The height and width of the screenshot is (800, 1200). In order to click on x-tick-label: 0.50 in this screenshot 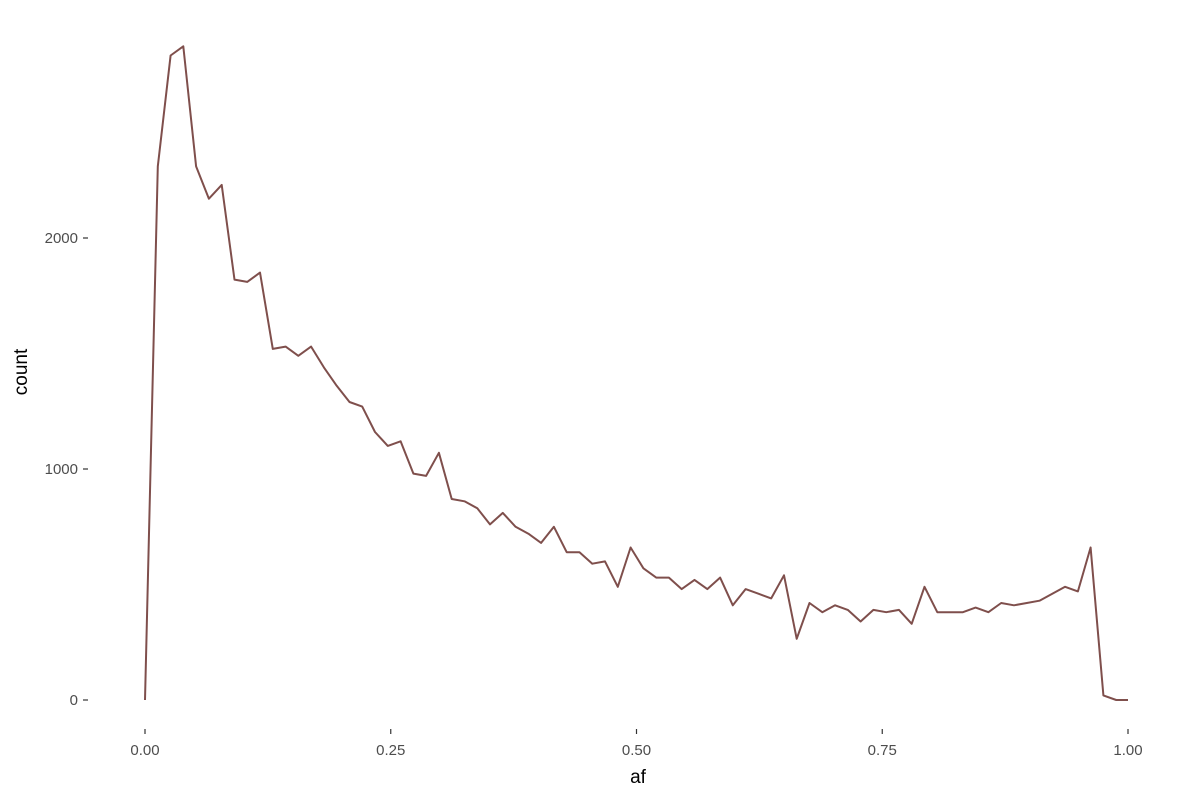, I will do `click(636, 750)`.